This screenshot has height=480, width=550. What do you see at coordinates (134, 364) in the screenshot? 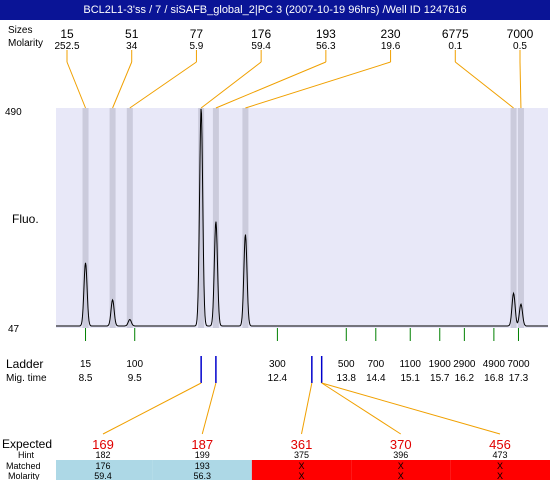
I see `ladder-size-label: 100` at bounding box center [134, 364].